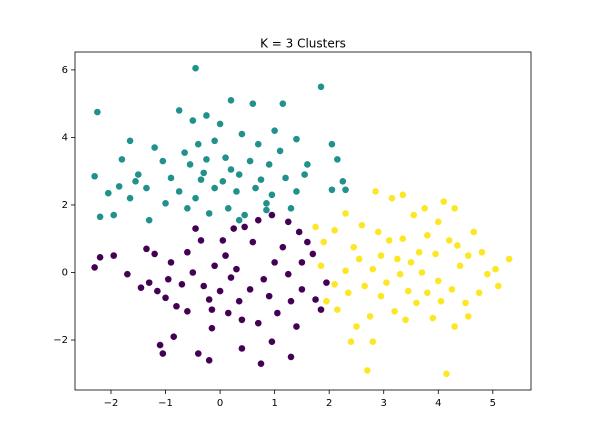 This screenshot has width=590, height=446. I want to click on x-tick-label: 0, so click(220, 403).